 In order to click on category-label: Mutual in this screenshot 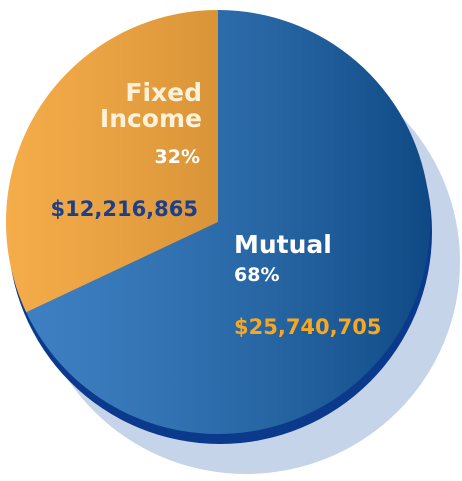, I will do `click(283, 244)`.